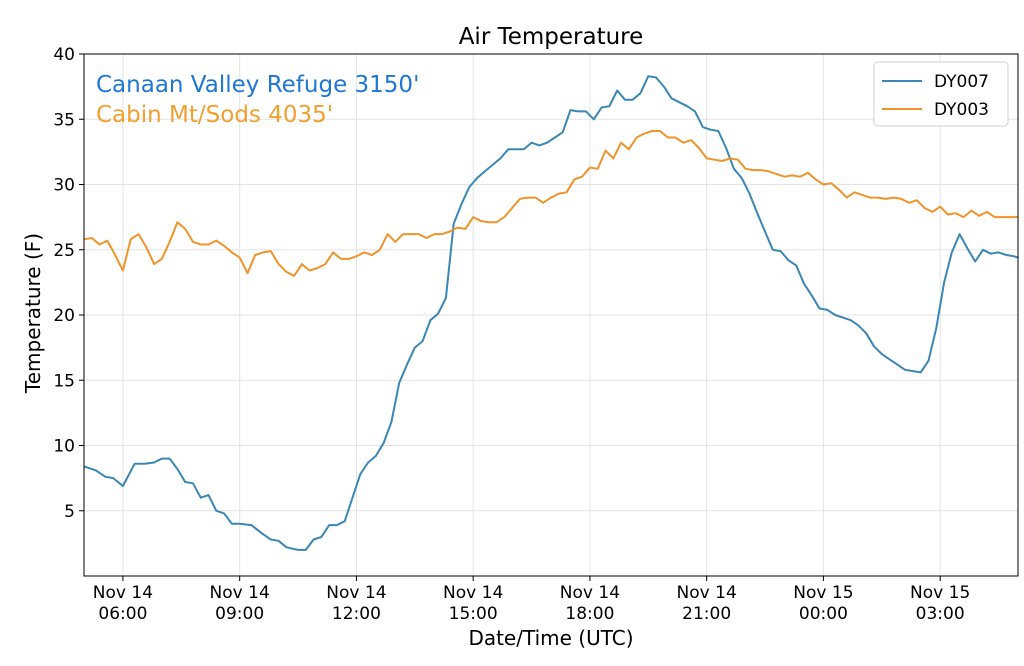 This screenshot has width=1024, height=666. Describe the element at coordinates (551, 37) in the screenshot. I see `chart-title: Air Temperature` at that location.